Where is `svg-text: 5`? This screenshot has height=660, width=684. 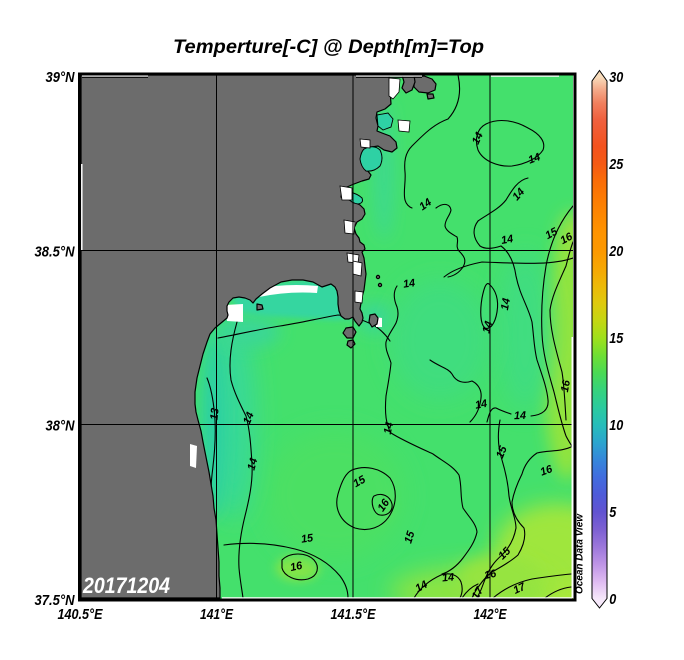 svg-text: 5 is located at coordinates (613, 512).